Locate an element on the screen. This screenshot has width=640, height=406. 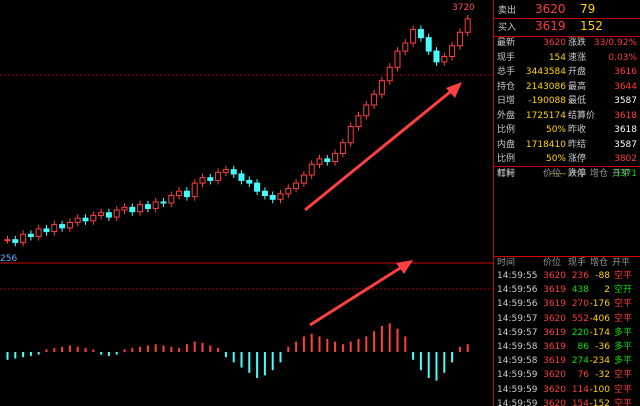
stat-value: 3371 is located at coordinates (625, 173).